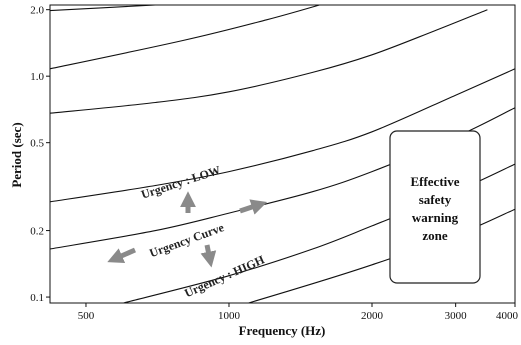  I want to click on y-tick-label: 0.5, so click(37, 144).